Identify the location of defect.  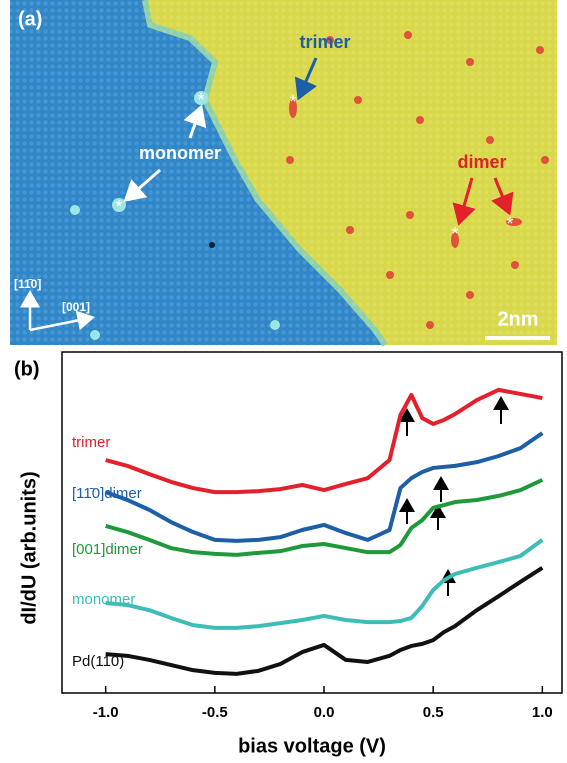
(212, 245).